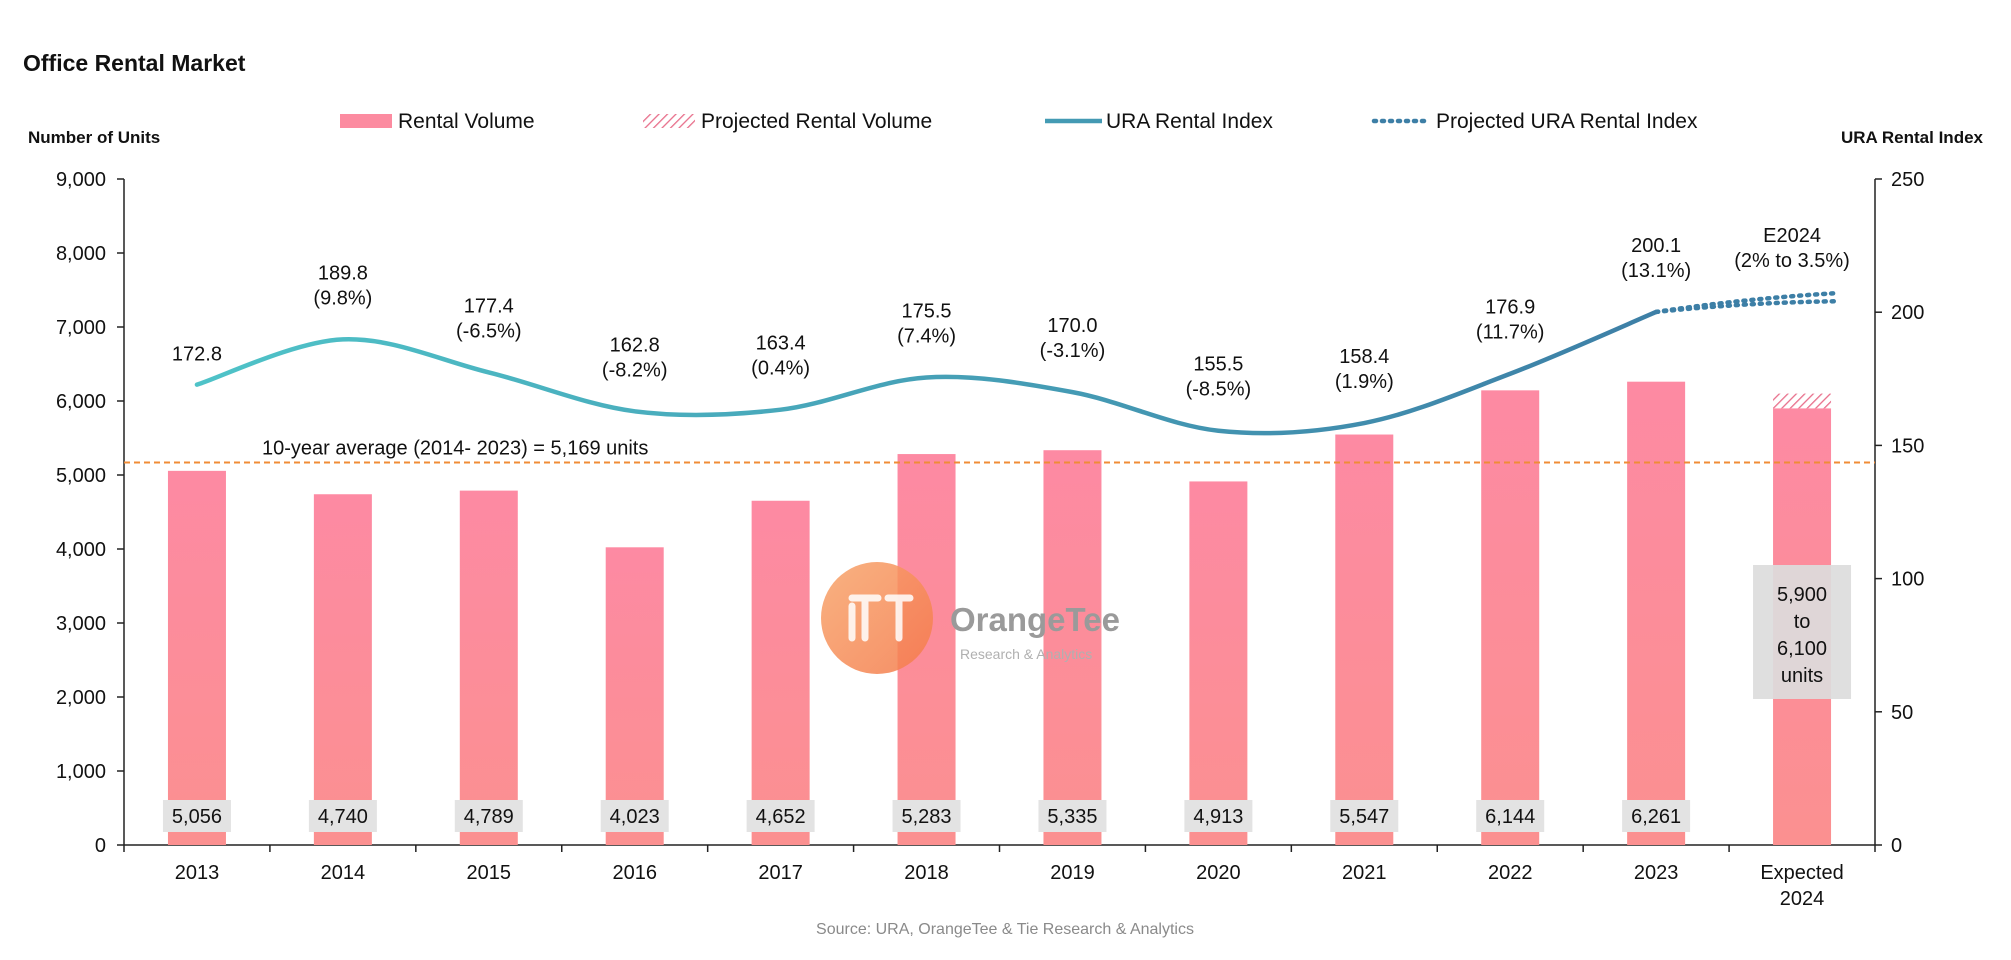  What do you see at coordinates (1902, 713) in the screenshot?
I see `y2-tick-label: 50` at bounding box center [1902, 713].